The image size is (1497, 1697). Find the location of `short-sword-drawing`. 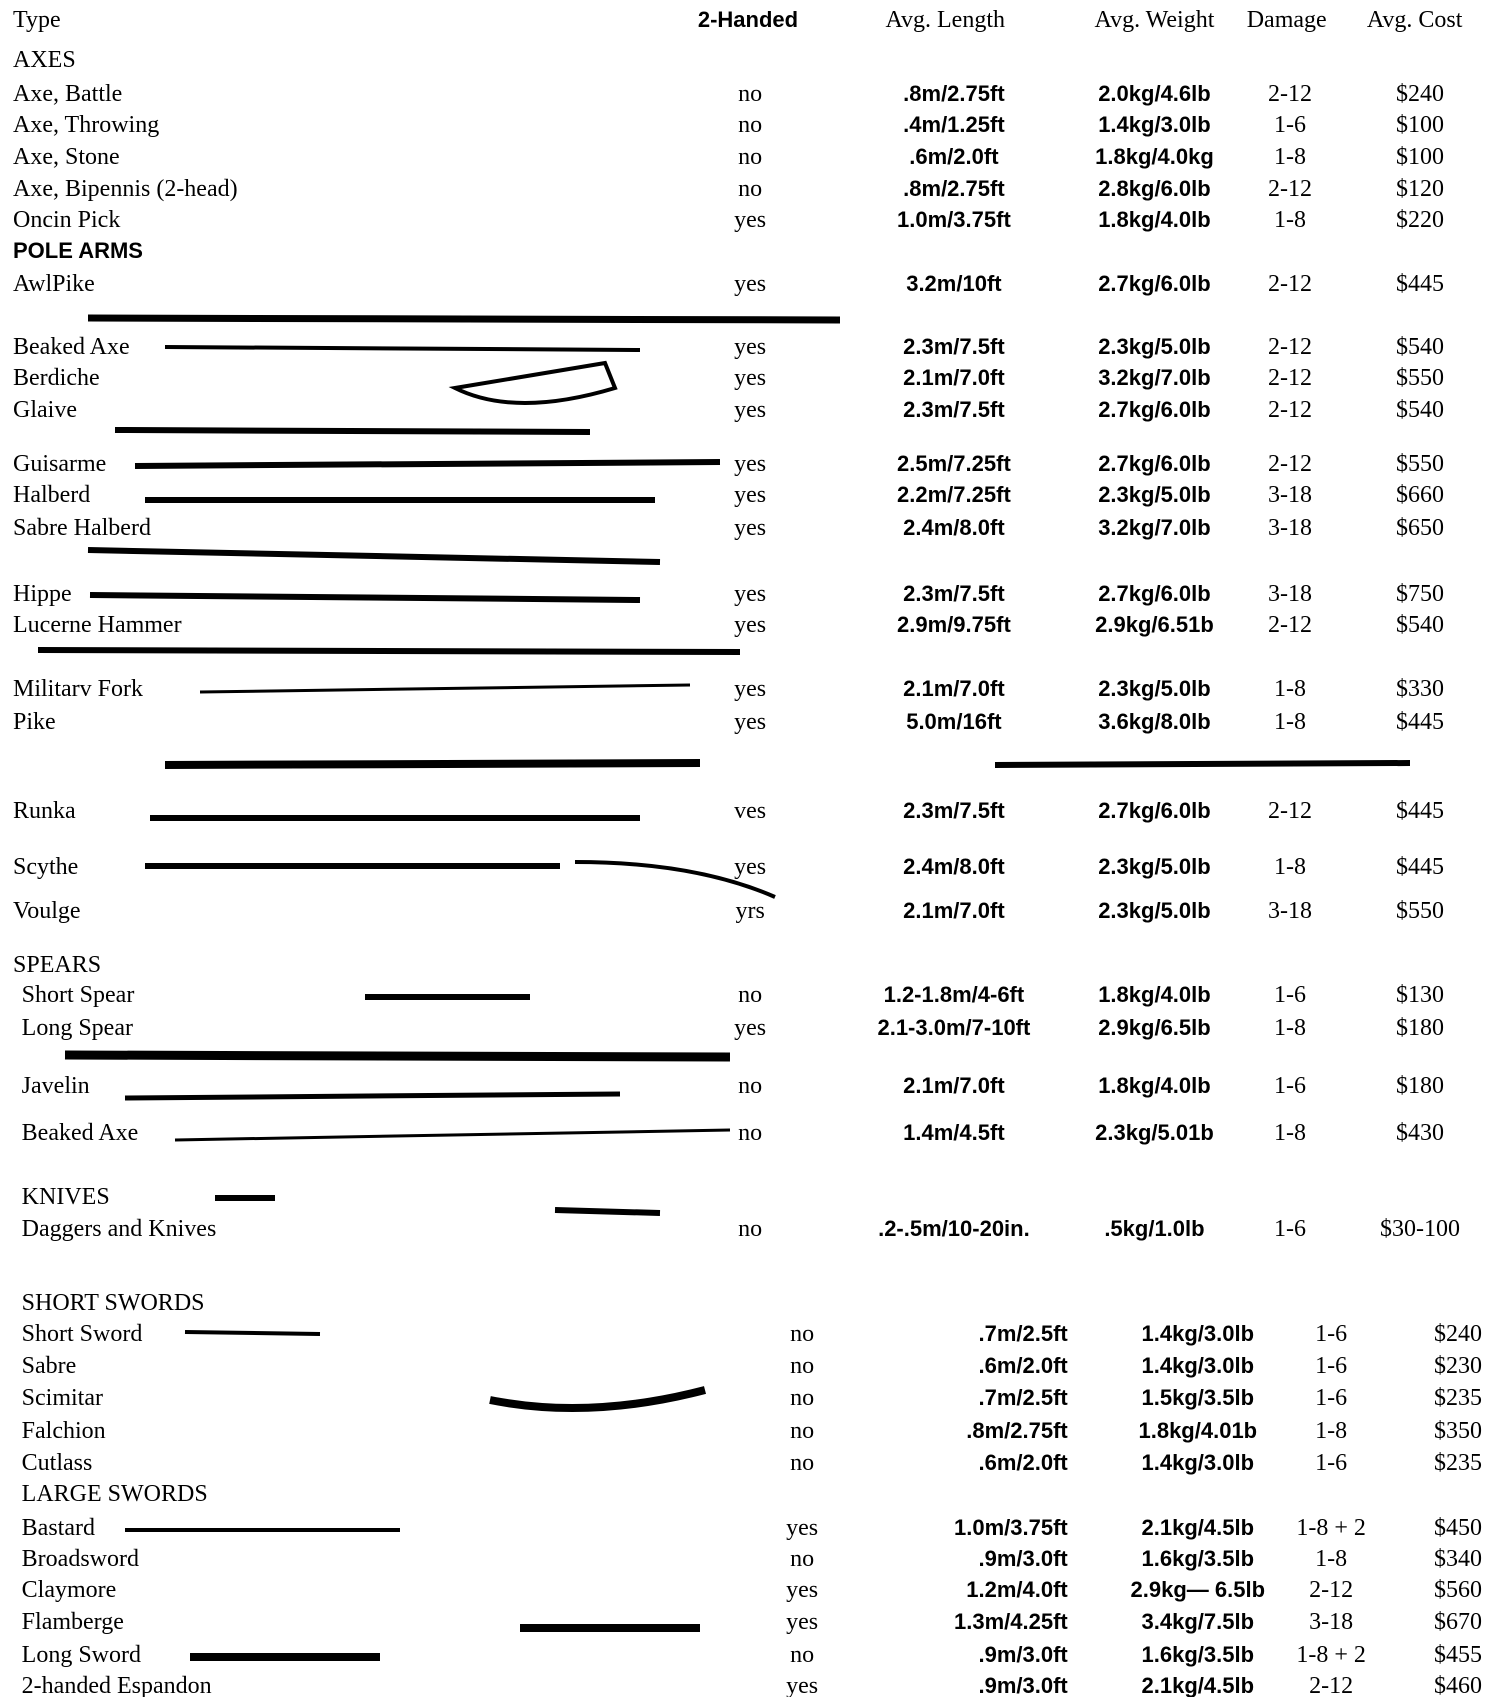

short-sword-drawing is located at coordinates (252, 1333).